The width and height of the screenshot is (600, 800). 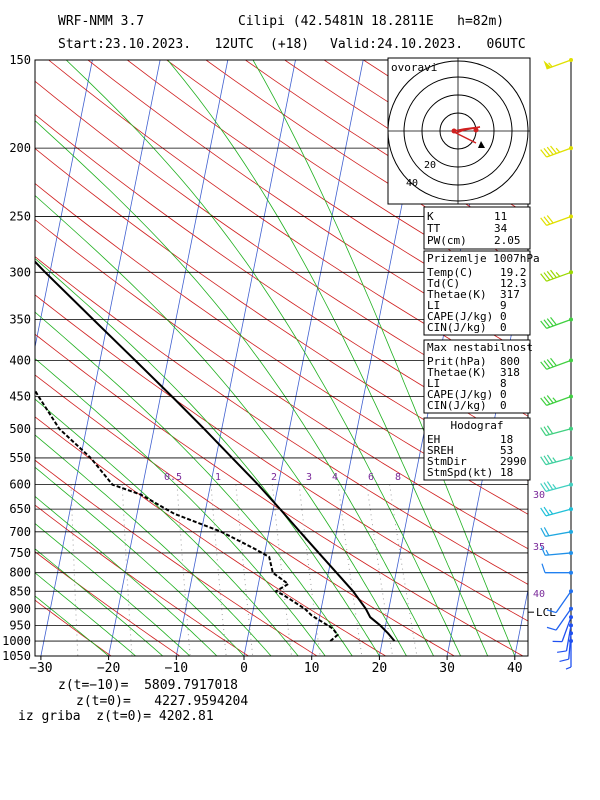 What do you see at coordinates (142, 580) in the screenshot?
I see `dry-adiabat-line` at bounding box center [142, 580].